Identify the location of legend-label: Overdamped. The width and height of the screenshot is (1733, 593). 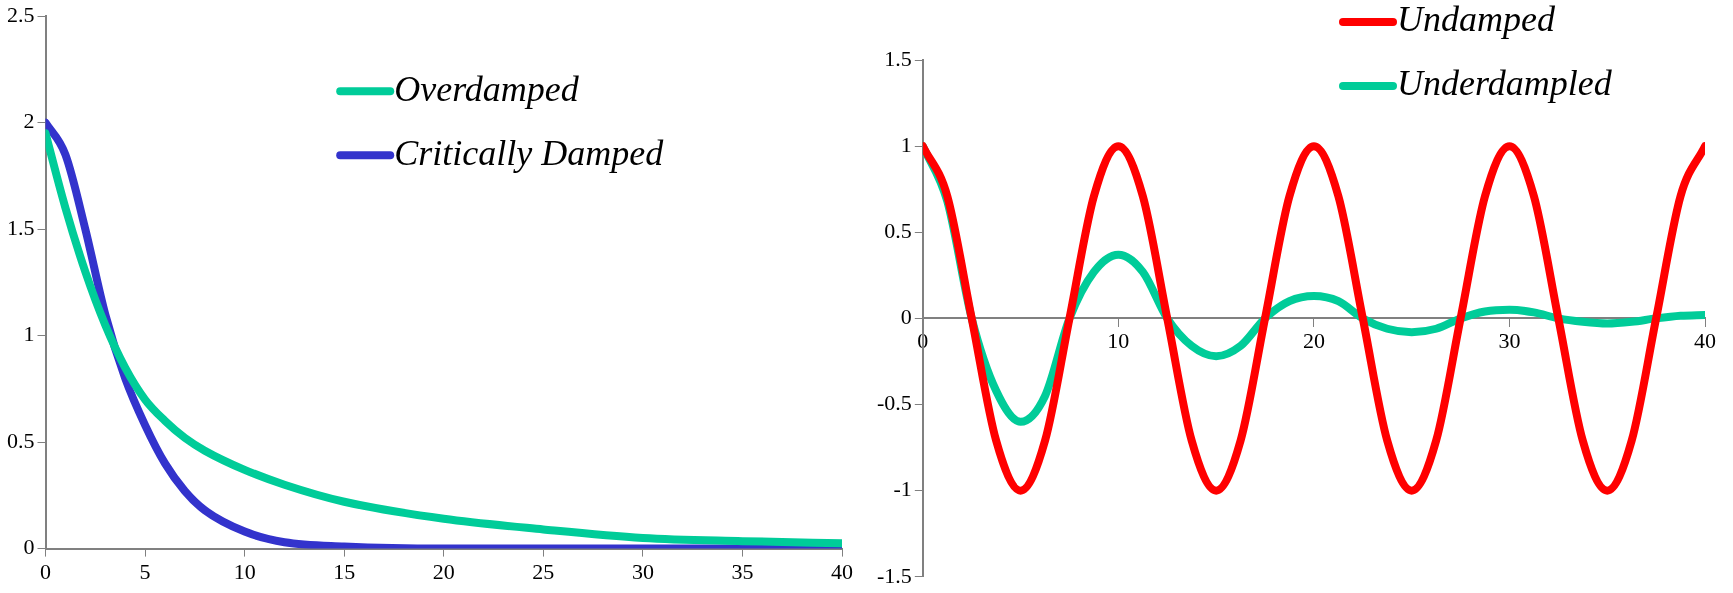
(487, 88).